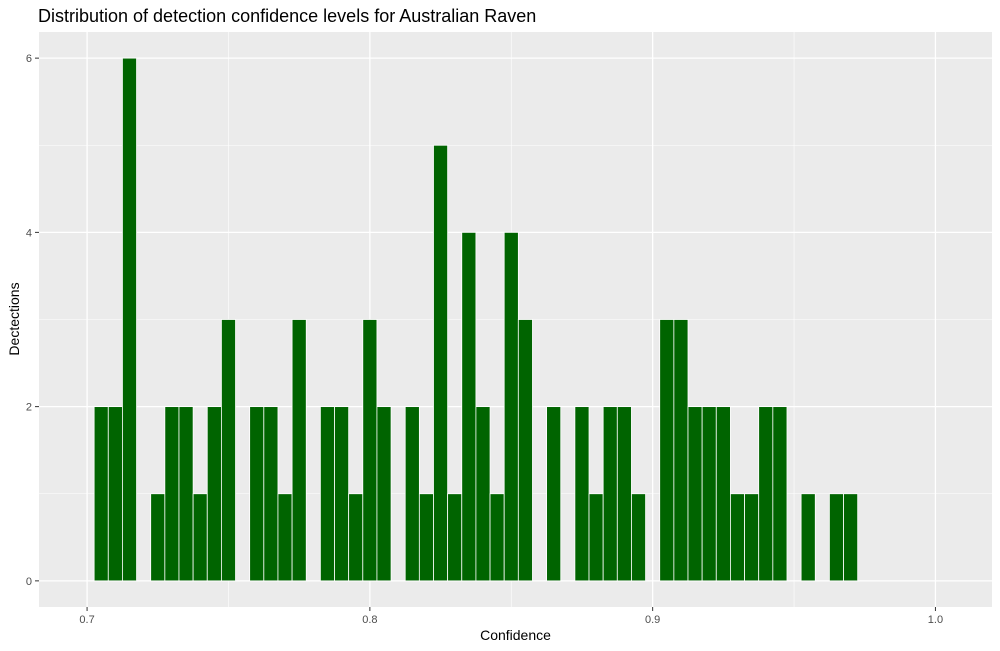 This screenshot has height=651, width=1000. Describe the element at coordinates (369, 620) in the screenshot. I see `x-tick-label: 0.8` at that location.